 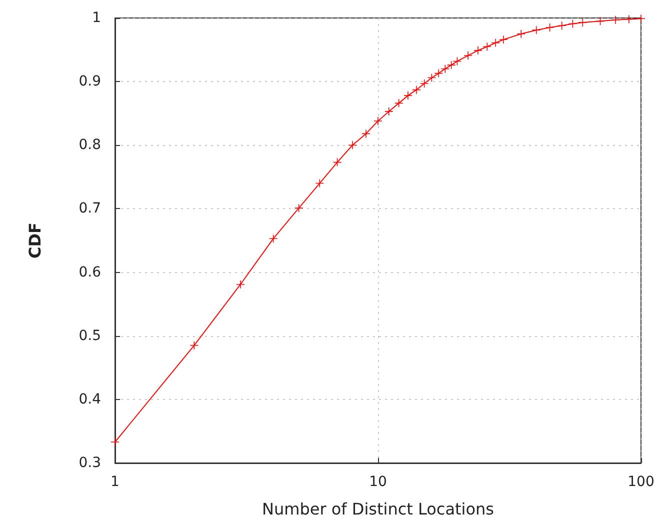 I want to click on x-tick-label: 1, so click(x=115, y=482).